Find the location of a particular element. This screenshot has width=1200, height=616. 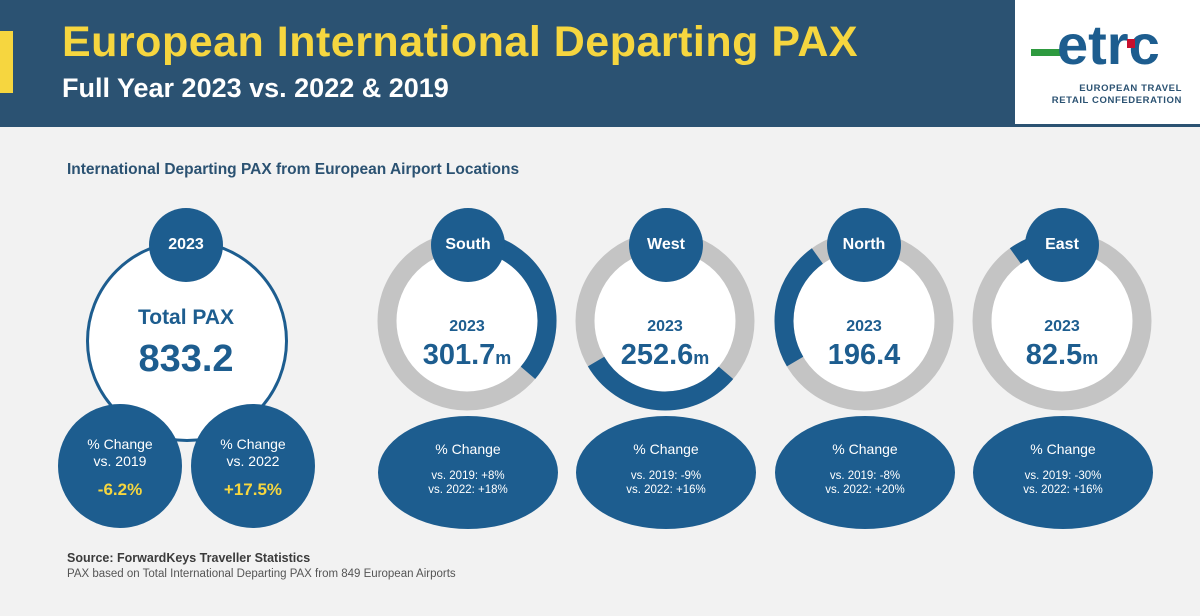

yellow-accent-bar is located at coordinates (6, 62).